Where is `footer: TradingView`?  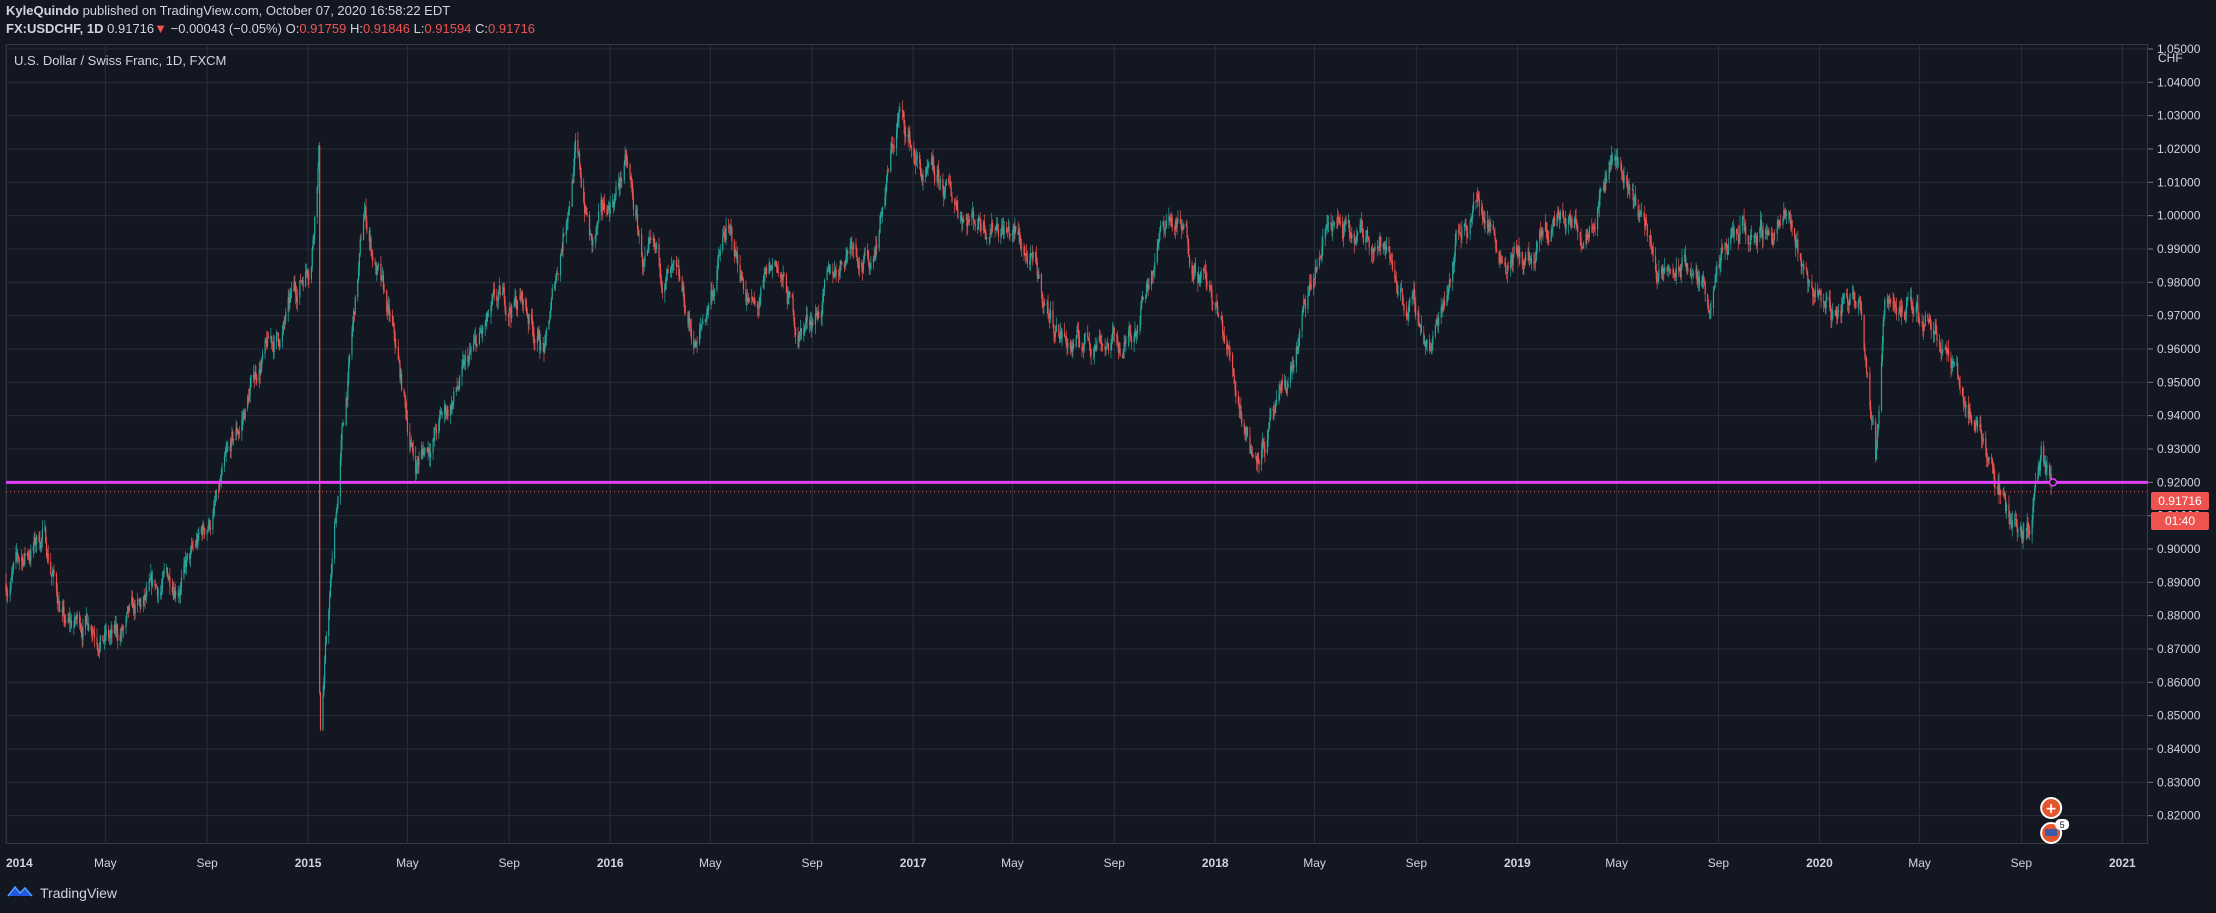
footer: TradingView is located at coordinates (61, 892).